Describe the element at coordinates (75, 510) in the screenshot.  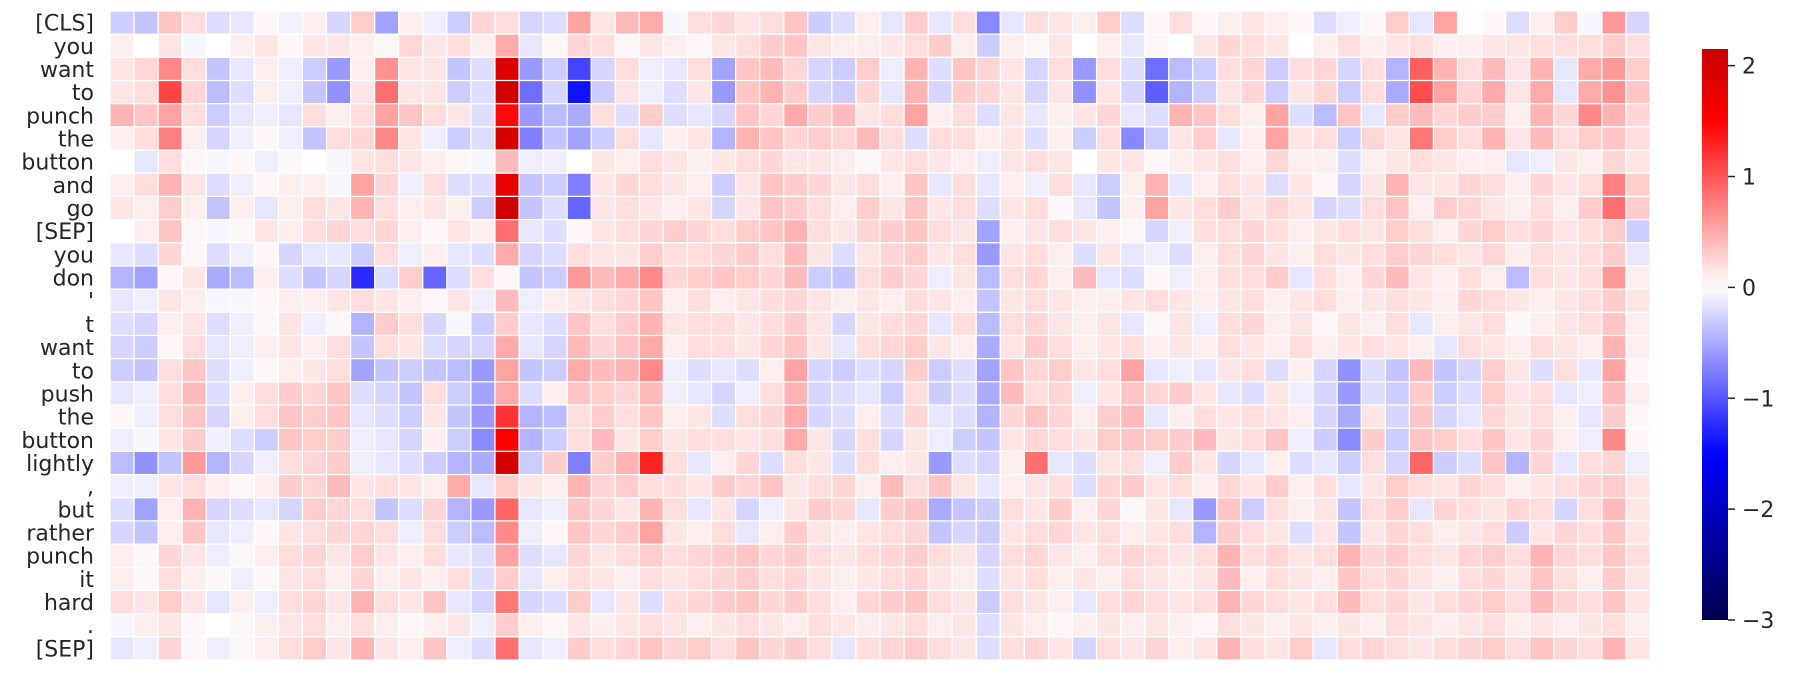
I see `row-label: but` at that location.